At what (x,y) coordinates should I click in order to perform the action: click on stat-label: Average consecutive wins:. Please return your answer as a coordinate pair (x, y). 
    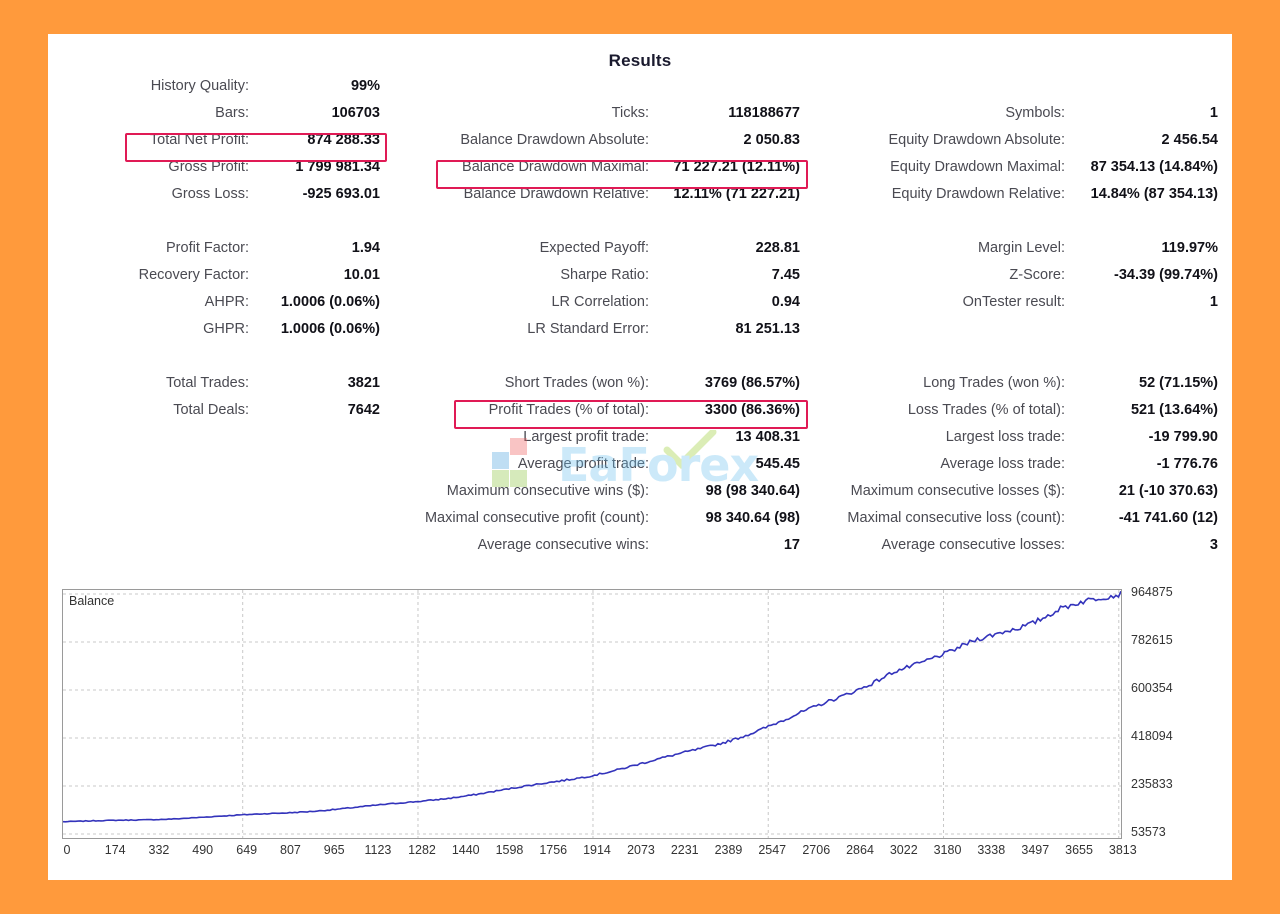
    Looking at the image, I should click on (563, 545).